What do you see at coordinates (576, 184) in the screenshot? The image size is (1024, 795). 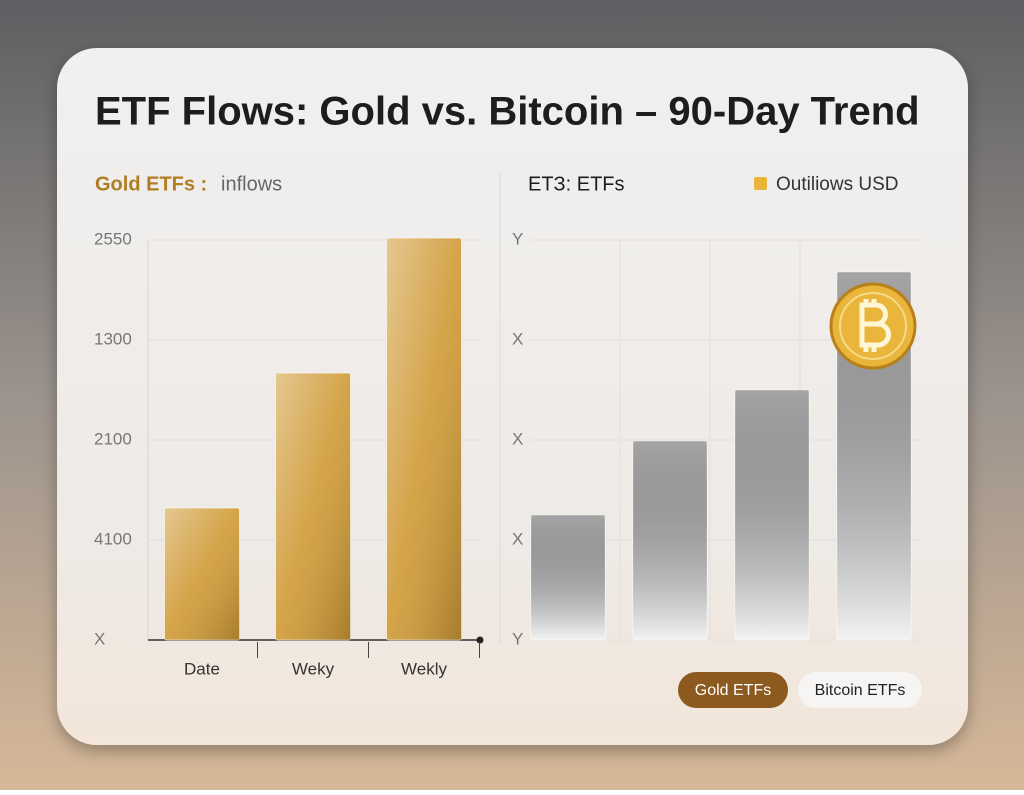 I see `subtitle: ETЗ: ETFs` at bounding box center [576, 184].